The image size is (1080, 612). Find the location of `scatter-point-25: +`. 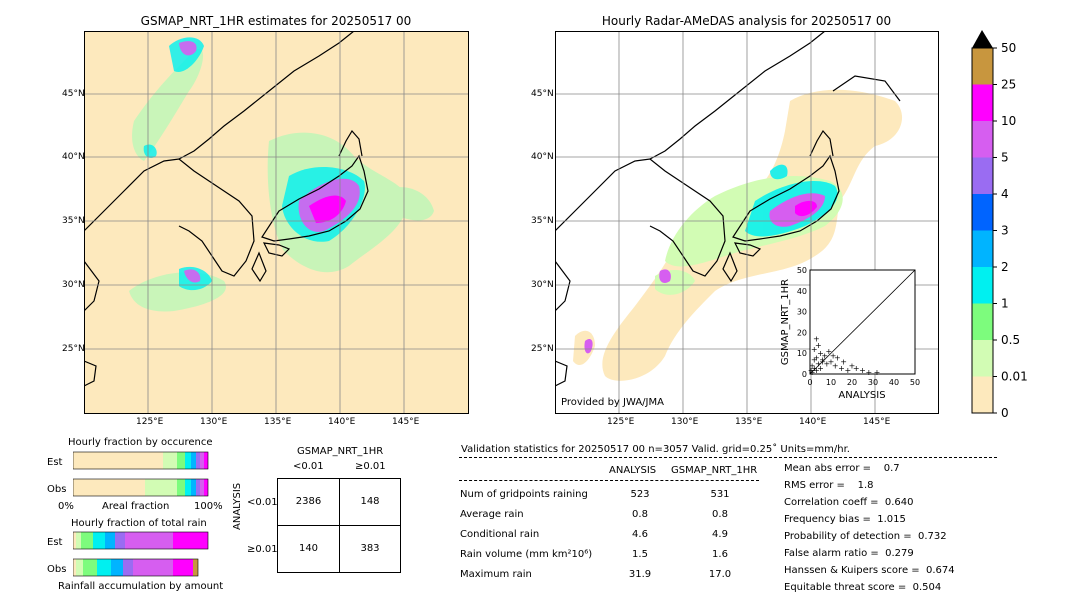

scatter-point-25: + is located at coordinates (837, 357).